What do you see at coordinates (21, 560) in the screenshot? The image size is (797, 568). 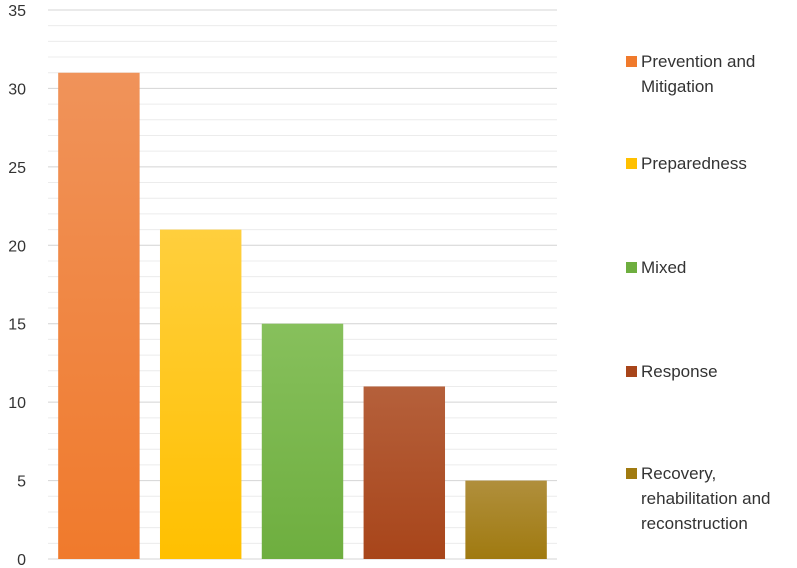 I see `y-tick-label: 0` at bounding box center [21, 560].